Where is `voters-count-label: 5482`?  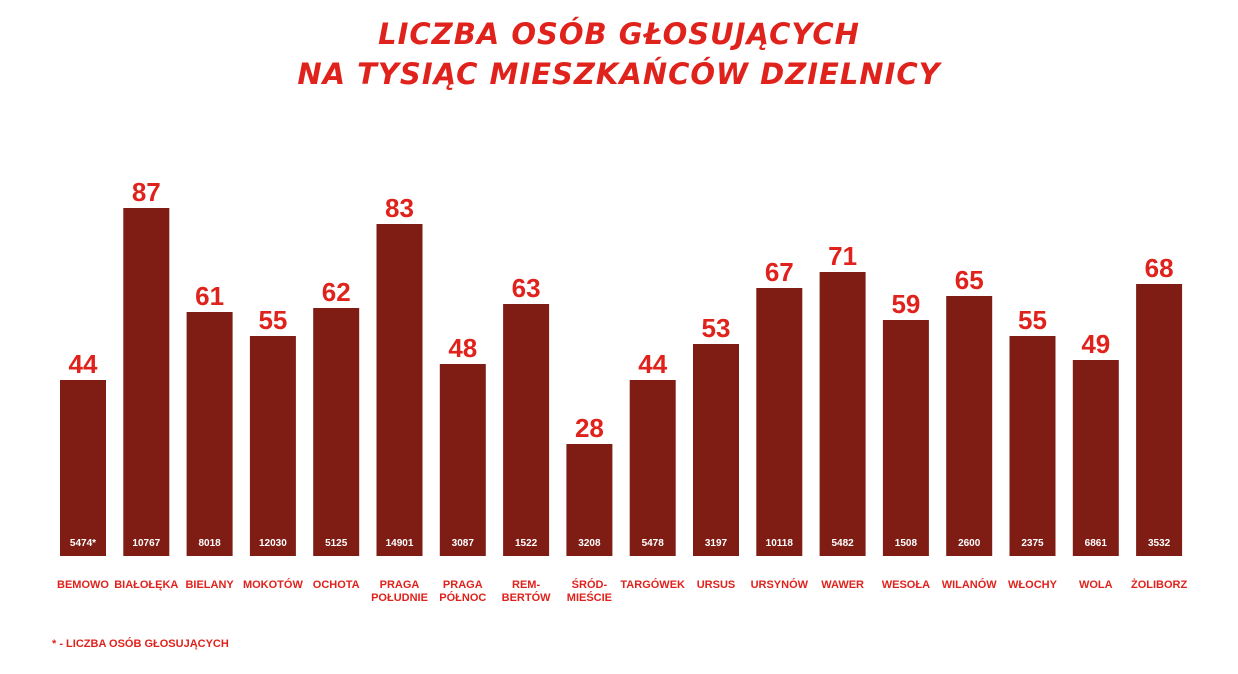
voters-count-label: 5482 is located at coordinates (842, 543).